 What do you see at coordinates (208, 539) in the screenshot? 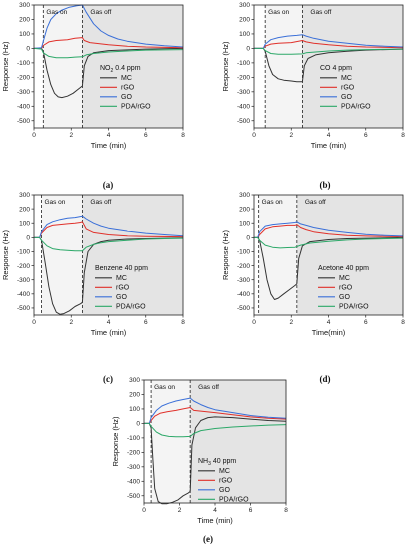
I see `panel-label: (e)` at bounding box center [208, 539].